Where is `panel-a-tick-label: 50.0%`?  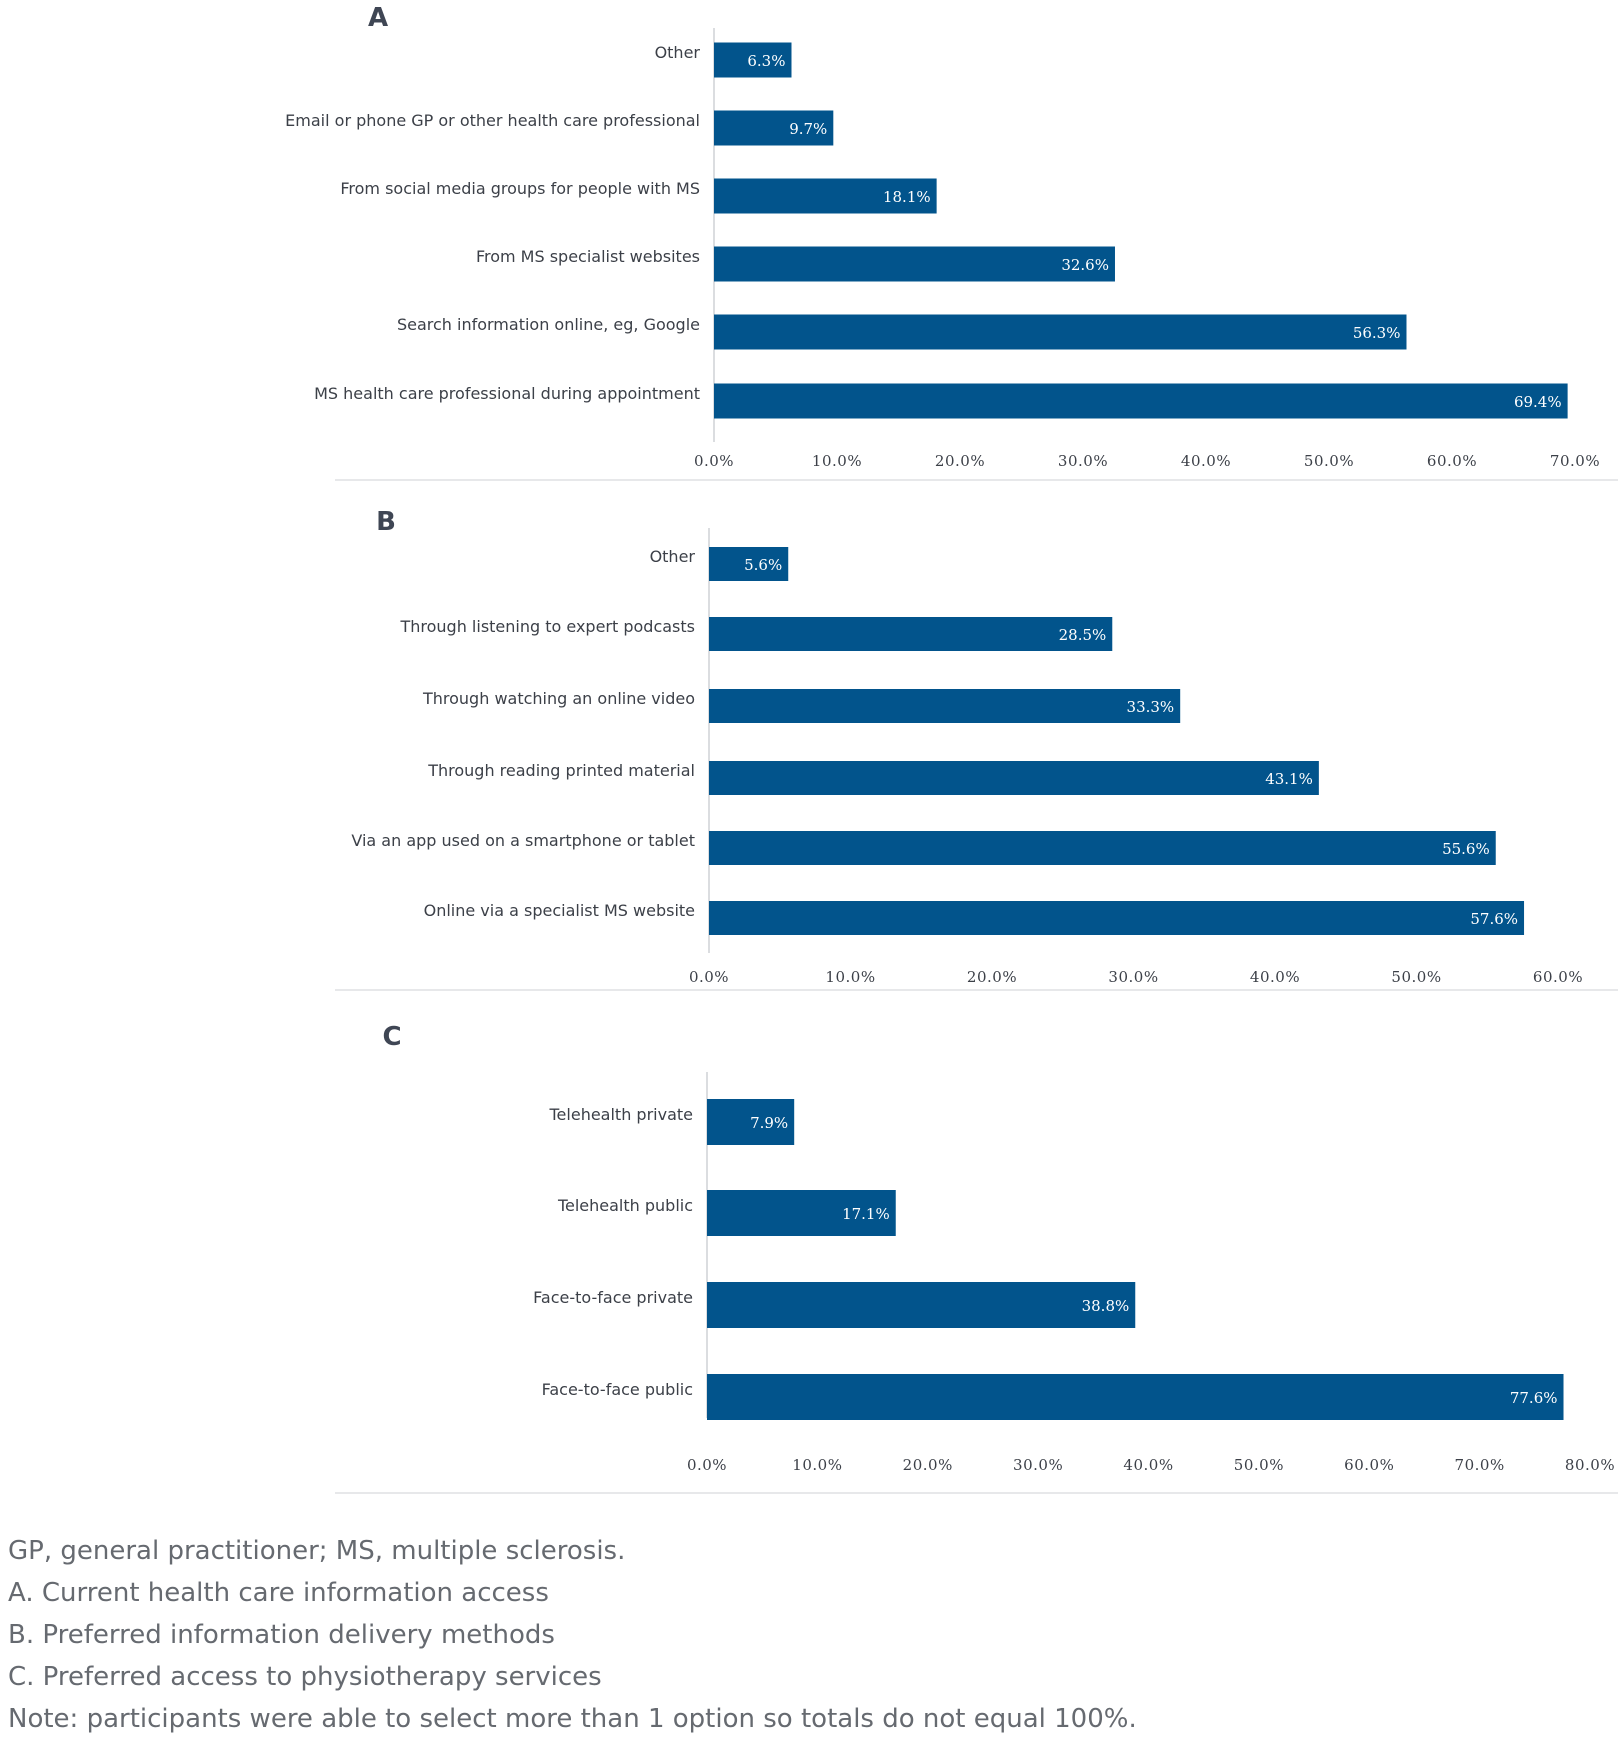 panel-a-tick-label: 50.0% is located at coordinates (1329, 461).